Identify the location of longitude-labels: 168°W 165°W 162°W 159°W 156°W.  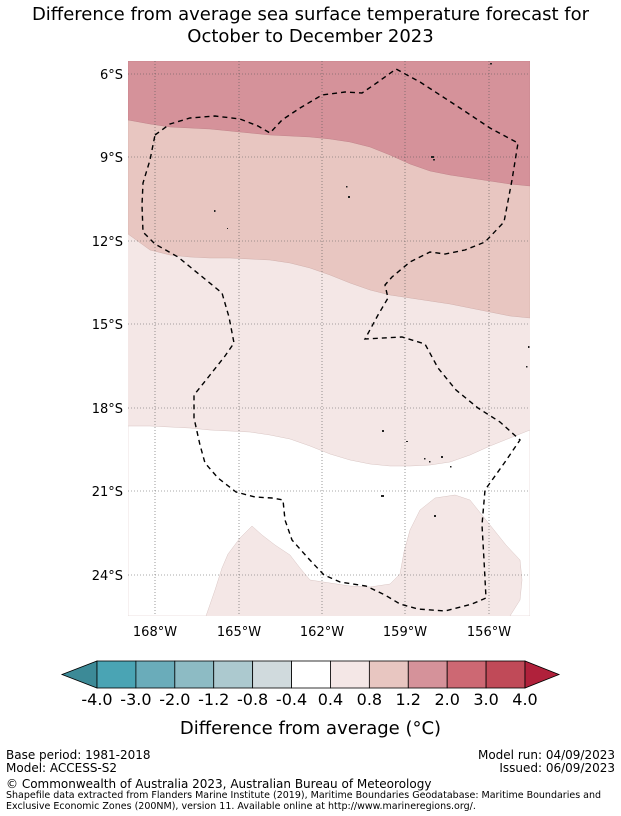
(322, 632).